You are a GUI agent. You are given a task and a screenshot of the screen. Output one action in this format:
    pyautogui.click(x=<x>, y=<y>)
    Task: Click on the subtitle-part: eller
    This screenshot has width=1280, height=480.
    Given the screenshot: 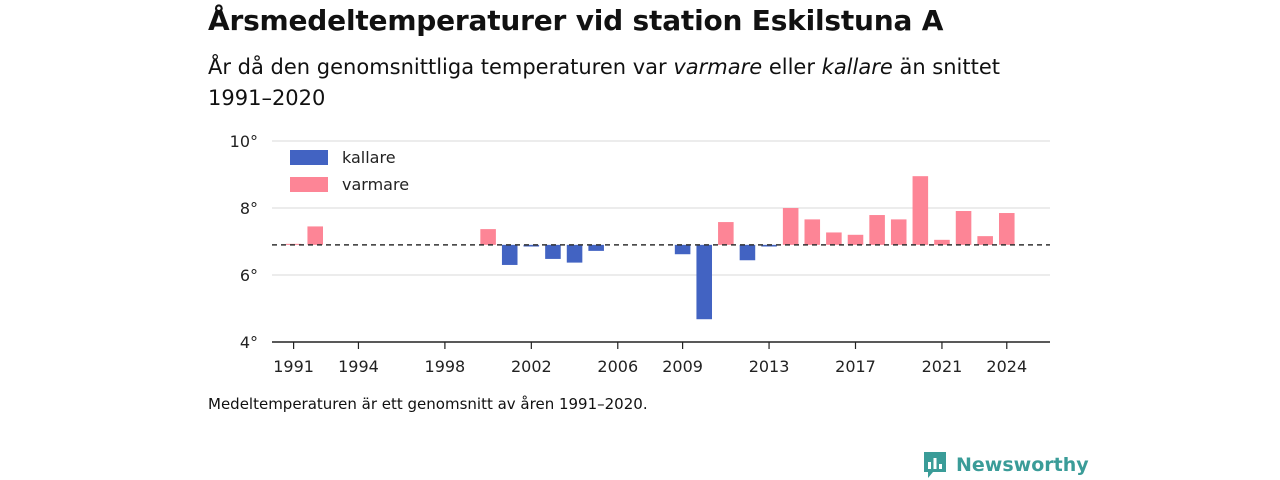 What is the action you would take?
    pyautogui.click(x=792, y=67)
    